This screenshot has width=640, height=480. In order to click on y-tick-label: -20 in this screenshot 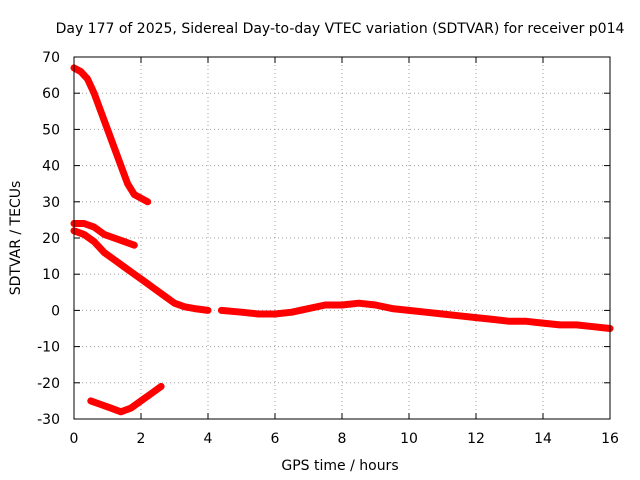, I will do `click(48, 384)`.